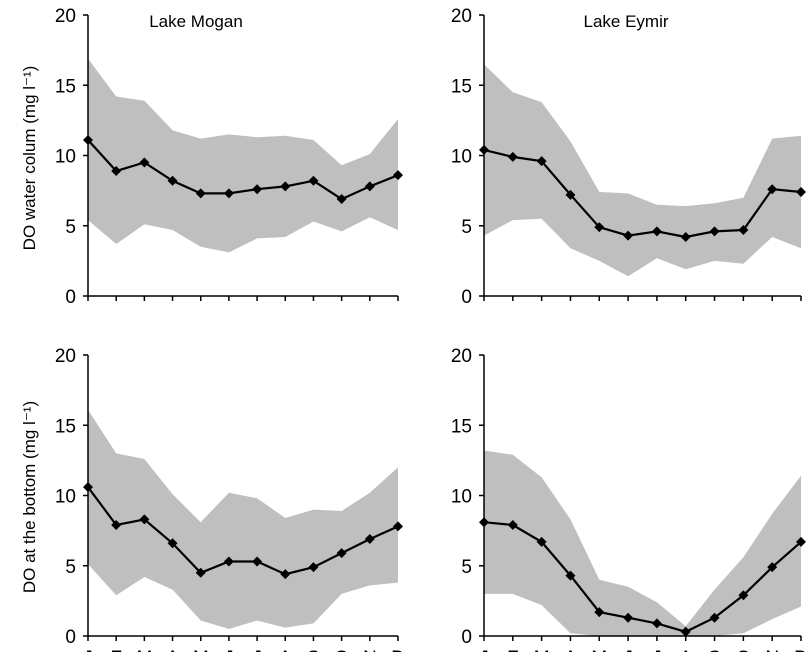 Image resolution: width=811 pixels, height=652 pixels. Describe the element at coordinates (29, 497) in the screenshot. I see `y-axis-title: DO at the bottom (mg l⁻¹)` at that location.